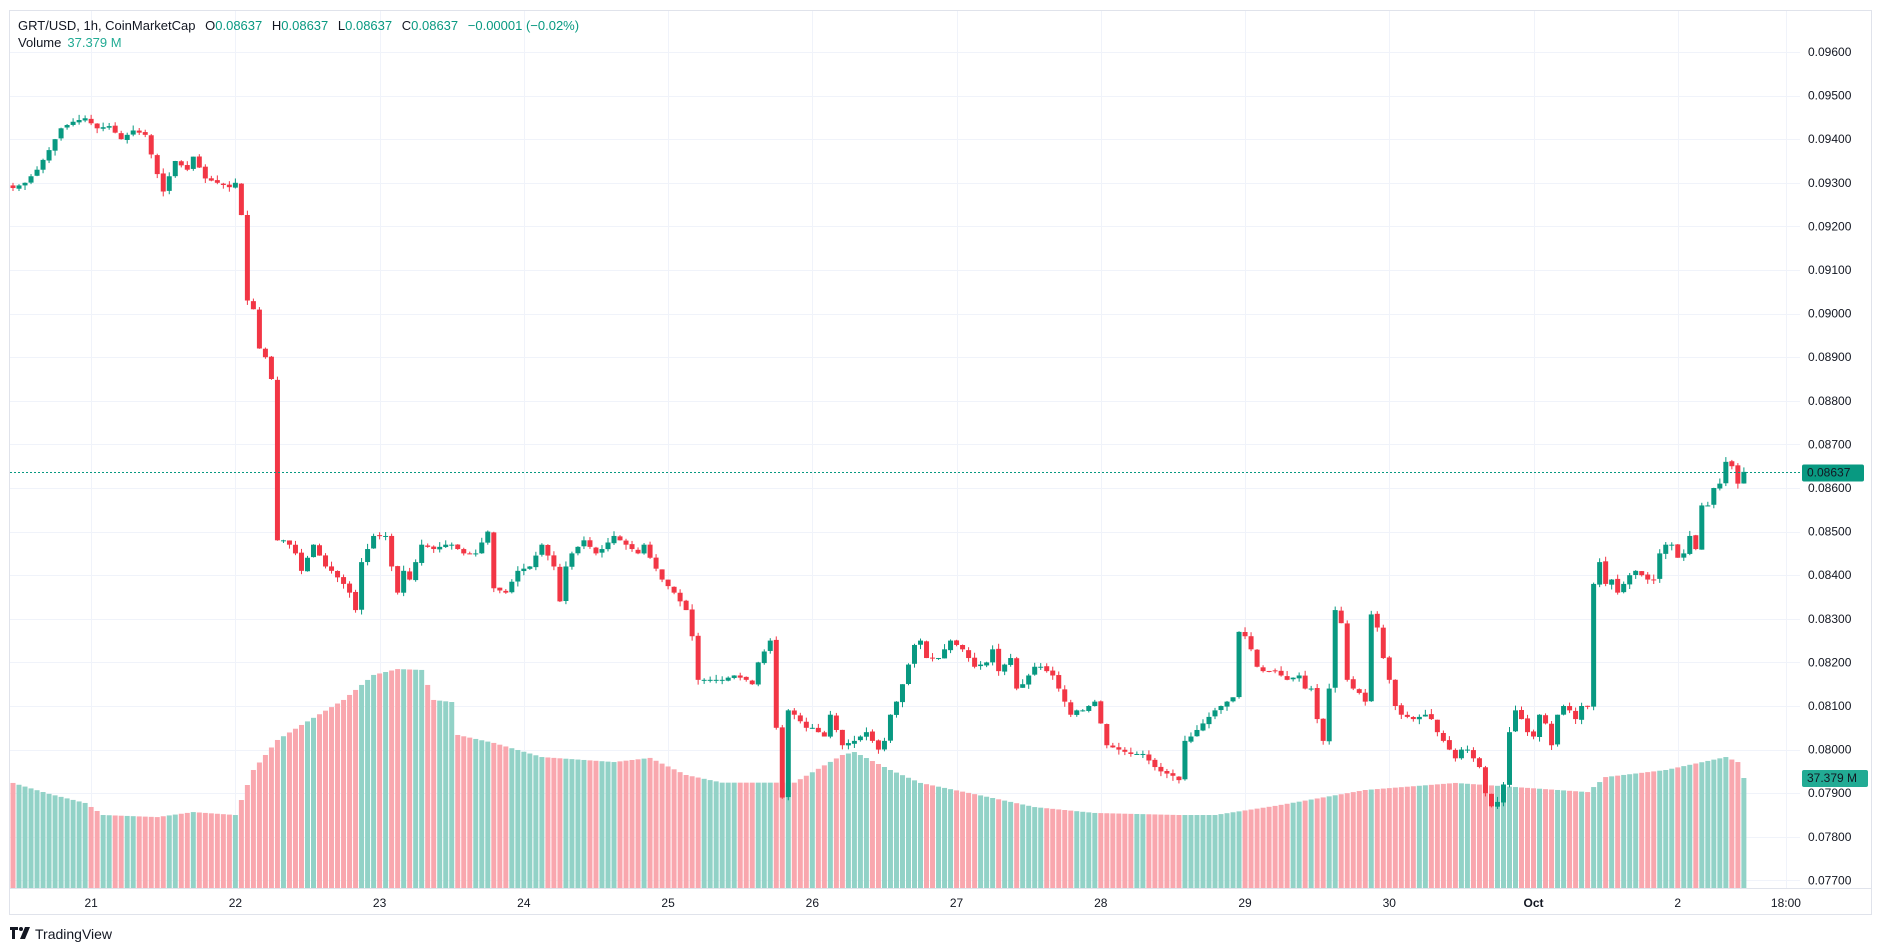  Describe the element at coordinates (40, 42) in the screenshot. I see `volume-label: Volume` at that location.